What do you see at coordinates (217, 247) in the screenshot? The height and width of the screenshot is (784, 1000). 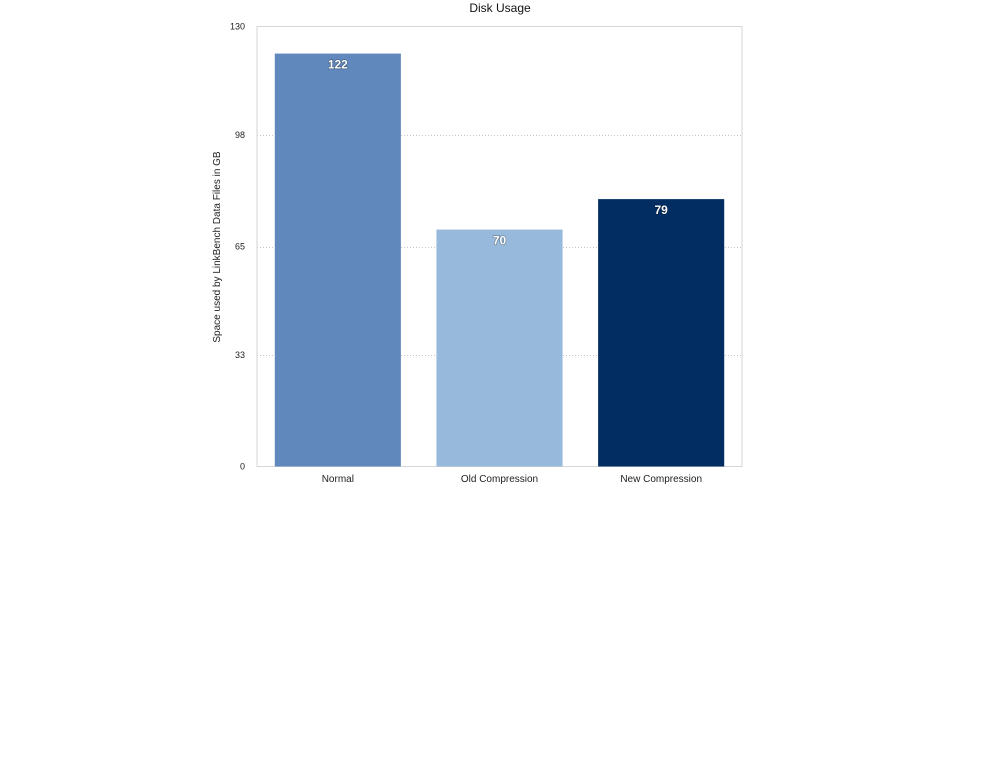 I see `y-axis-label: Space used by LinkBench Data Files in GB` at bounding box center [217, 247].